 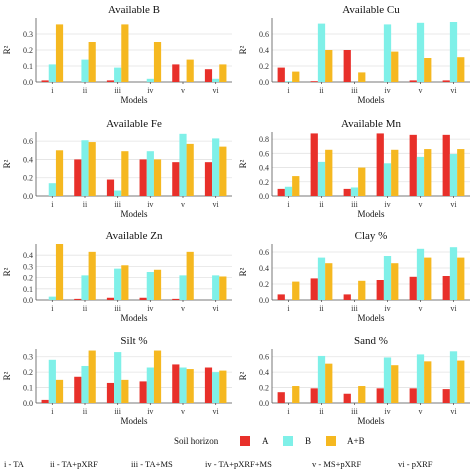 What do you see at coordinates (387, 90) in the screenshot?
I see `panel-available-cu-x-tick-label: iv` at bounding box center [387, 90].